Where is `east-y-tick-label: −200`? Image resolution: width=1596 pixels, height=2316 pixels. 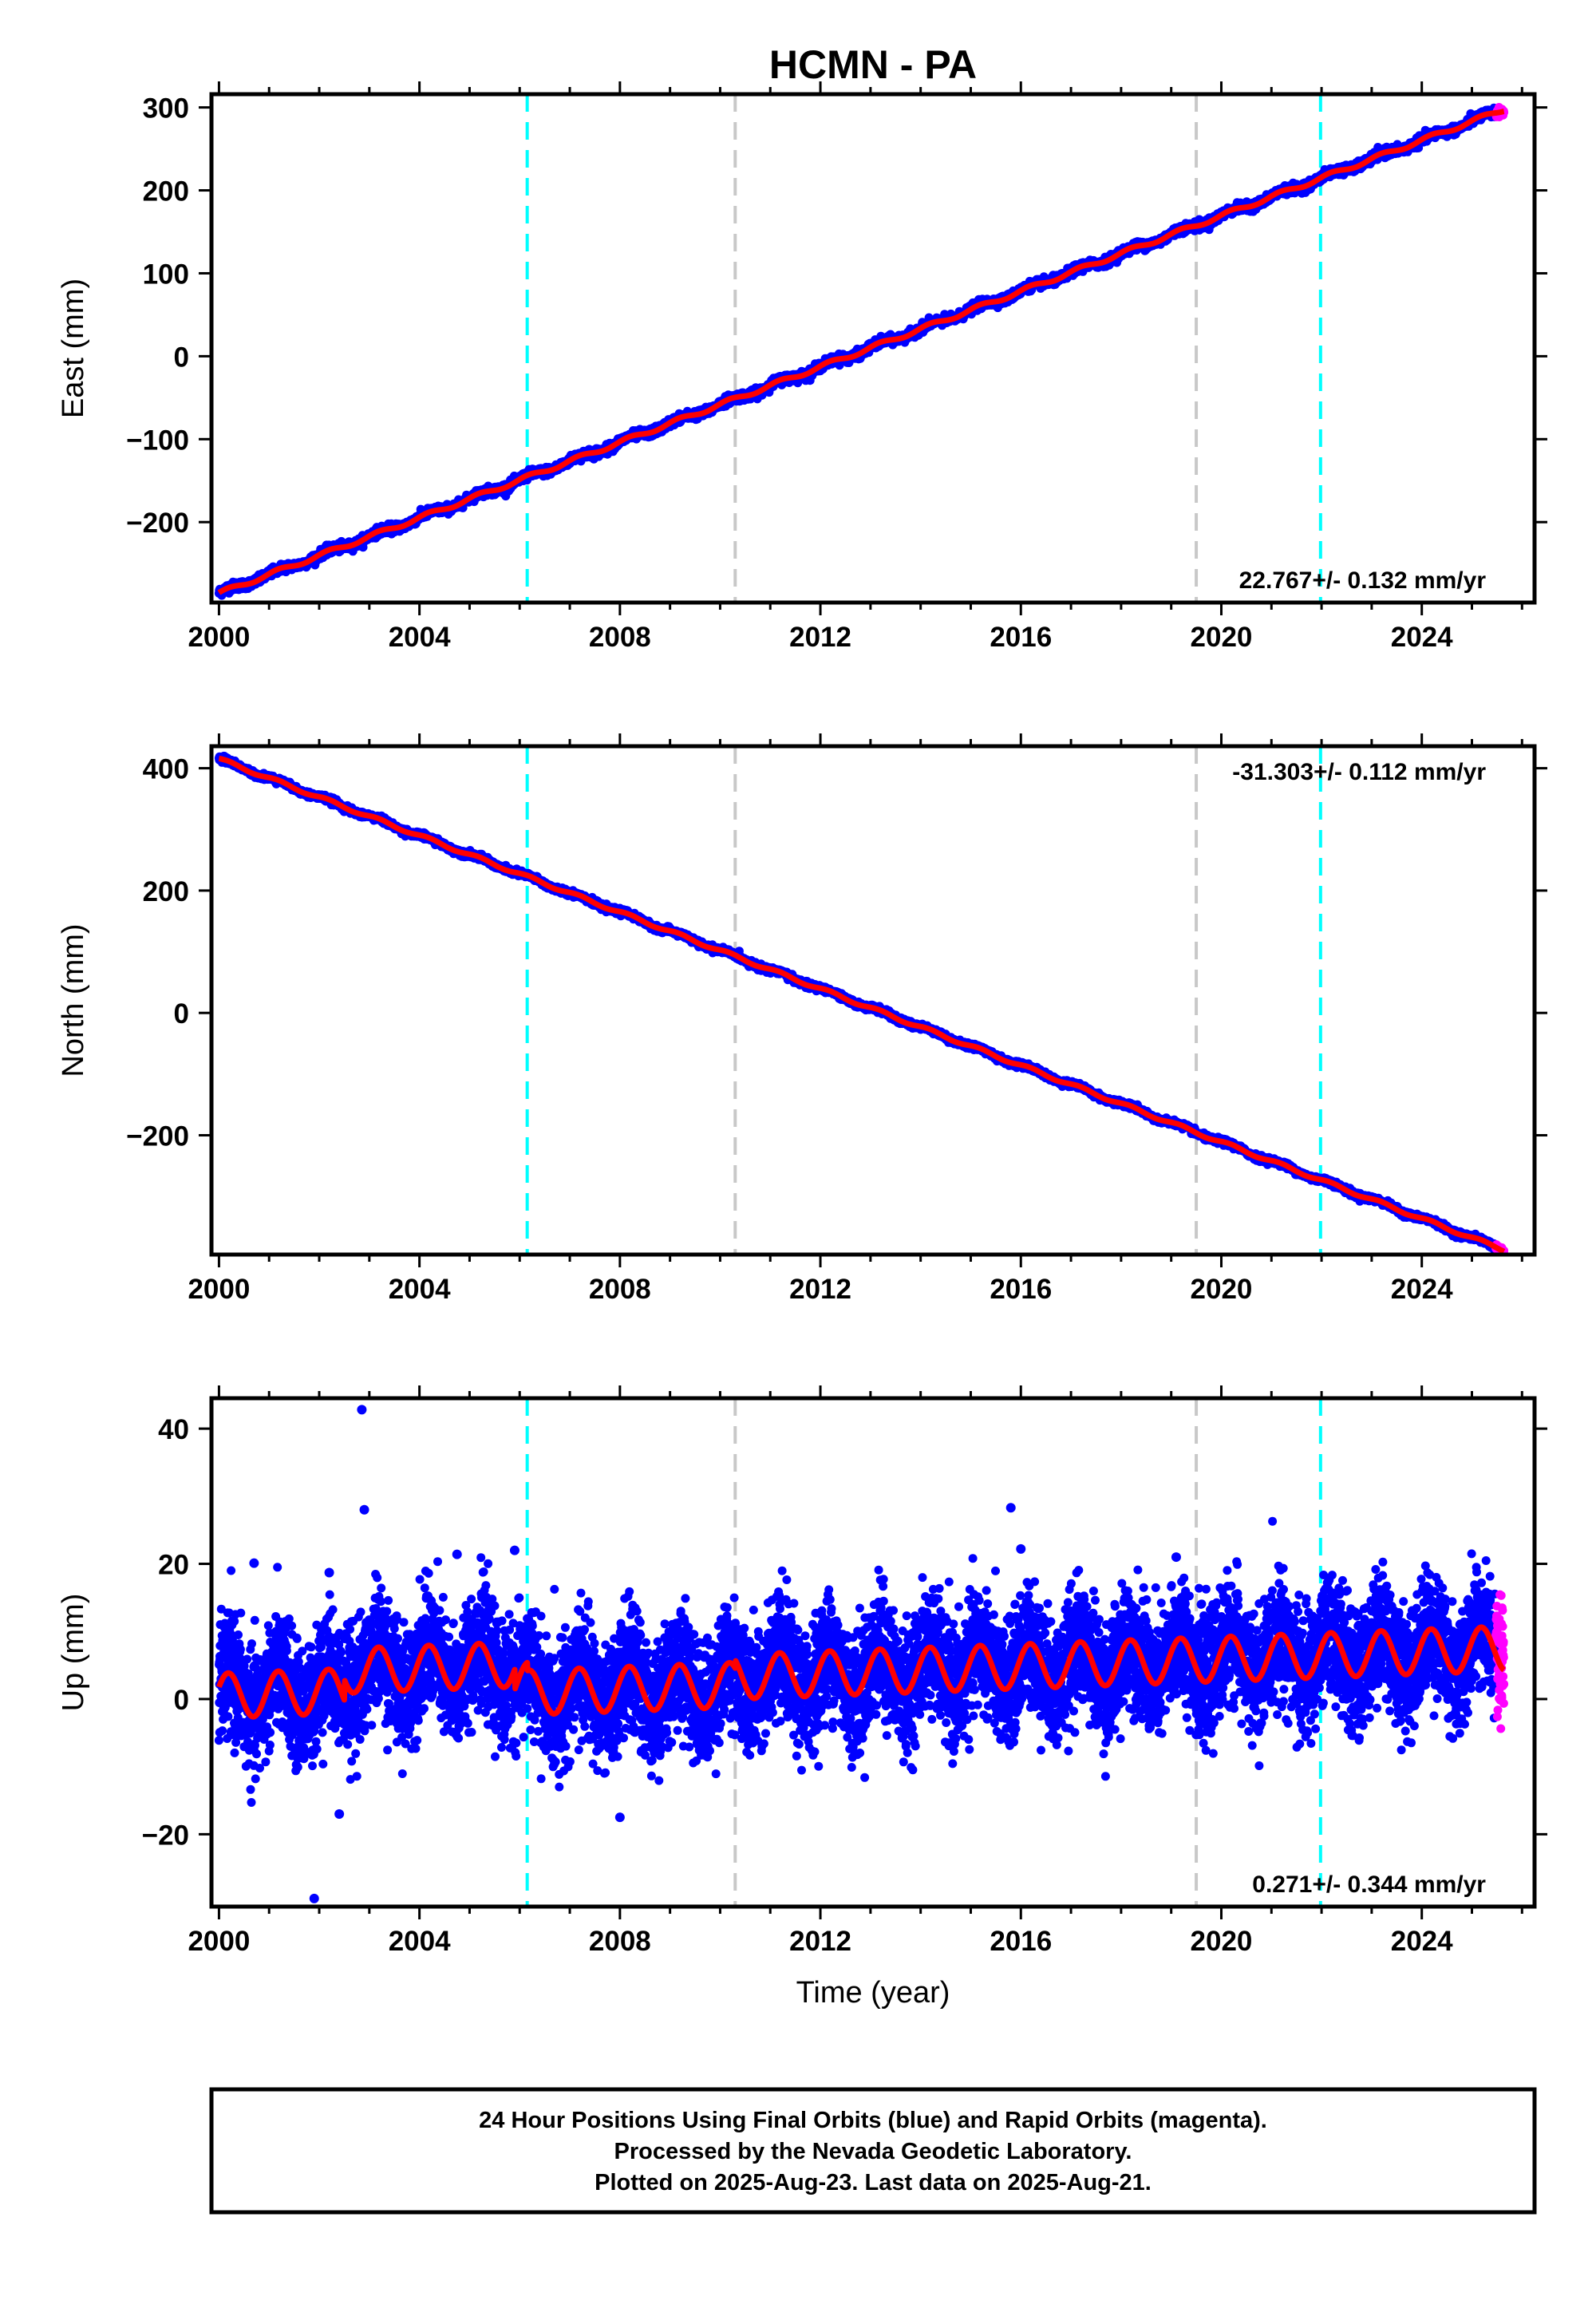 east-y-tick-label: −200 is located at coordinates (157, 523).